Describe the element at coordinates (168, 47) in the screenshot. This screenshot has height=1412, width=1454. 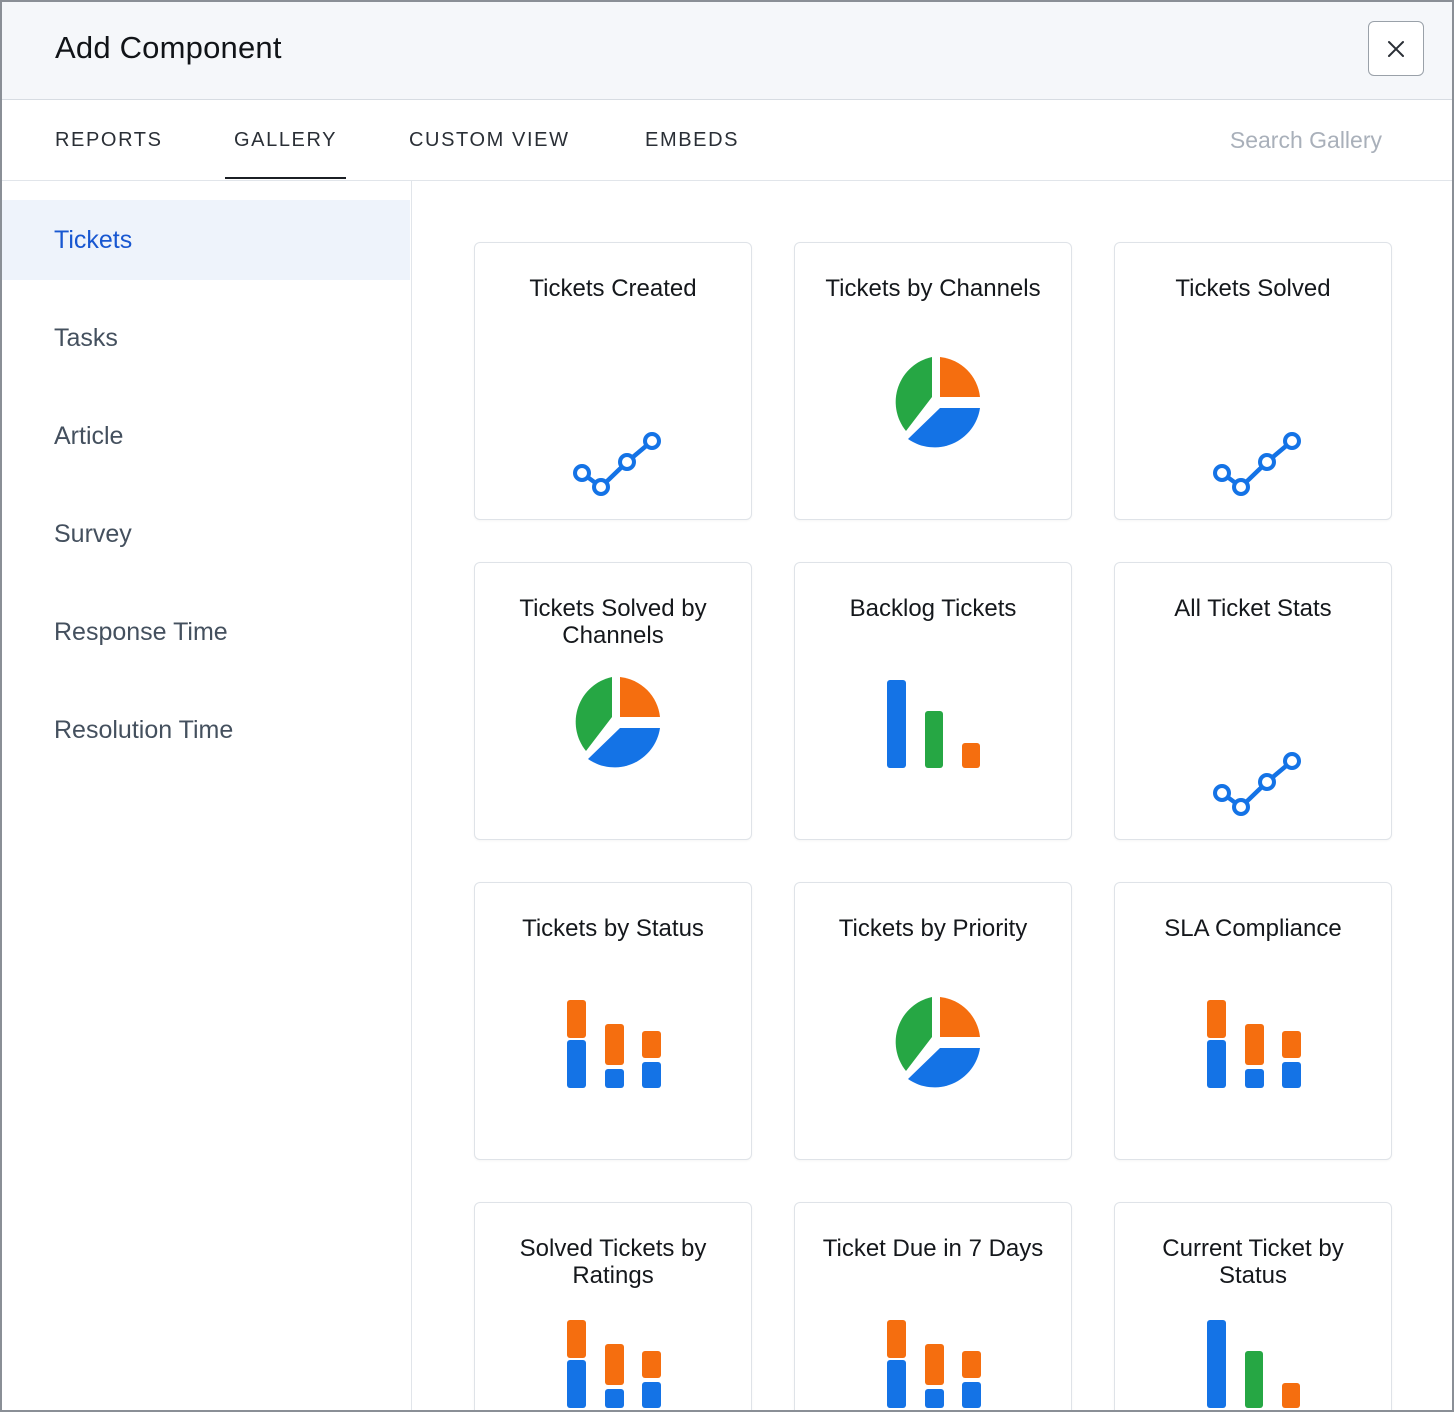
I see `dialog-title: Add Component` at that location.